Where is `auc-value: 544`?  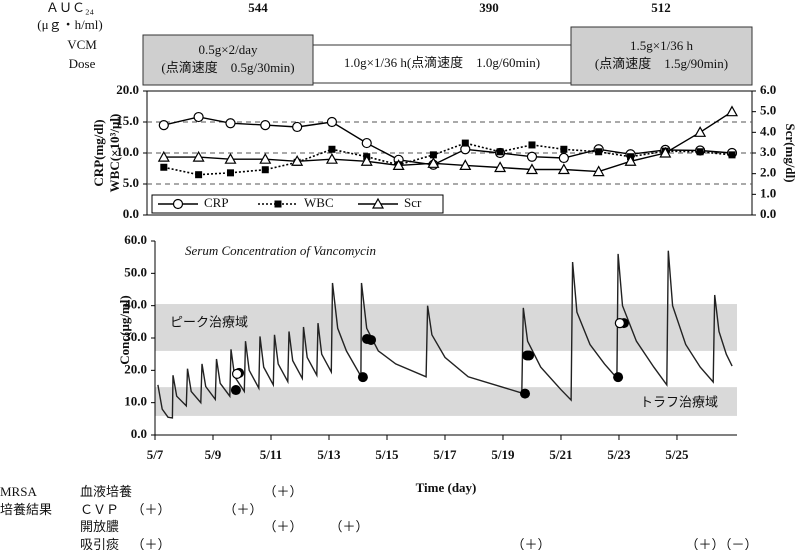 auc-value: 544 is located at coordinates (258, 7).